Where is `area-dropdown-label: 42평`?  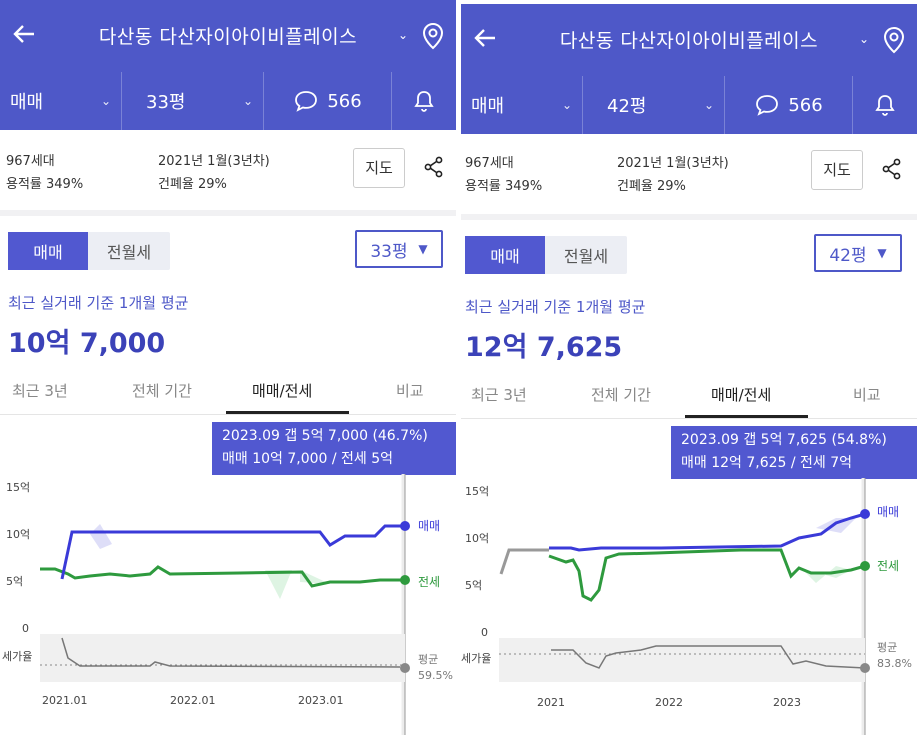 area-dropdown-label: 42평 is located at coordinates (848, 255).